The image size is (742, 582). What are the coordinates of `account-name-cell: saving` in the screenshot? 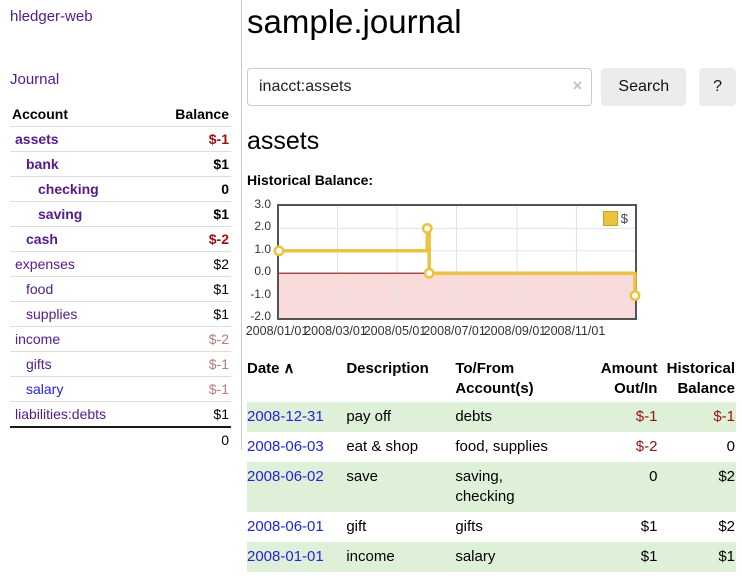 It's located at (79, 214).